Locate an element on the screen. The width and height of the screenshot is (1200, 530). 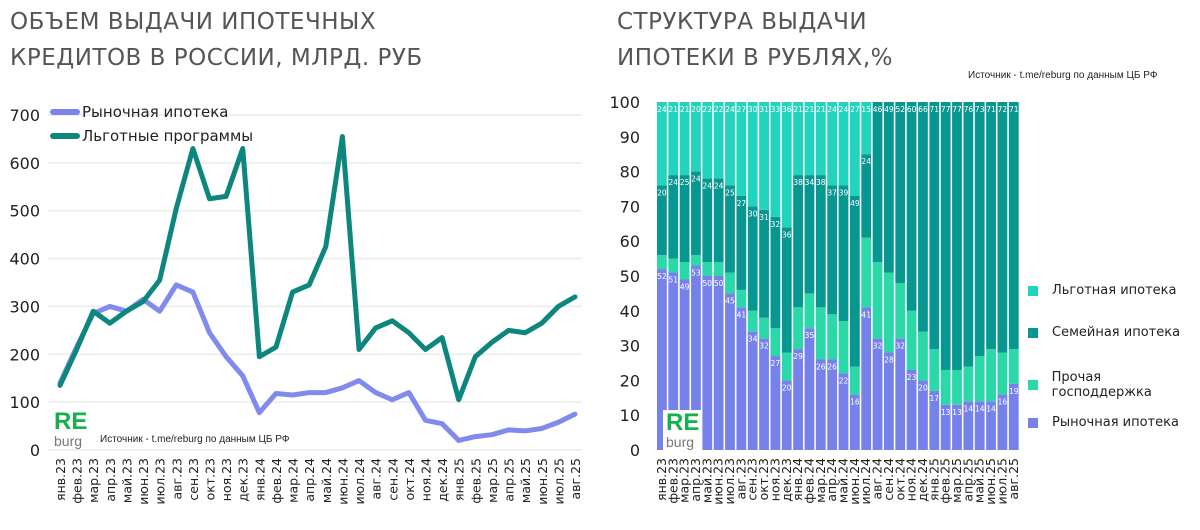
left-x-tick-label: июл.23 is located at coordinates (160, 481).